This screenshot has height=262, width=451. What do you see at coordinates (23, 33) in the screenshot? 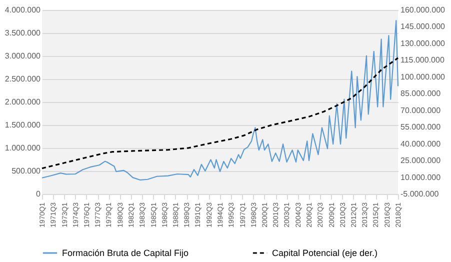
I see `y-tick-label: 3.500.000` at bounding box center [23, 33].